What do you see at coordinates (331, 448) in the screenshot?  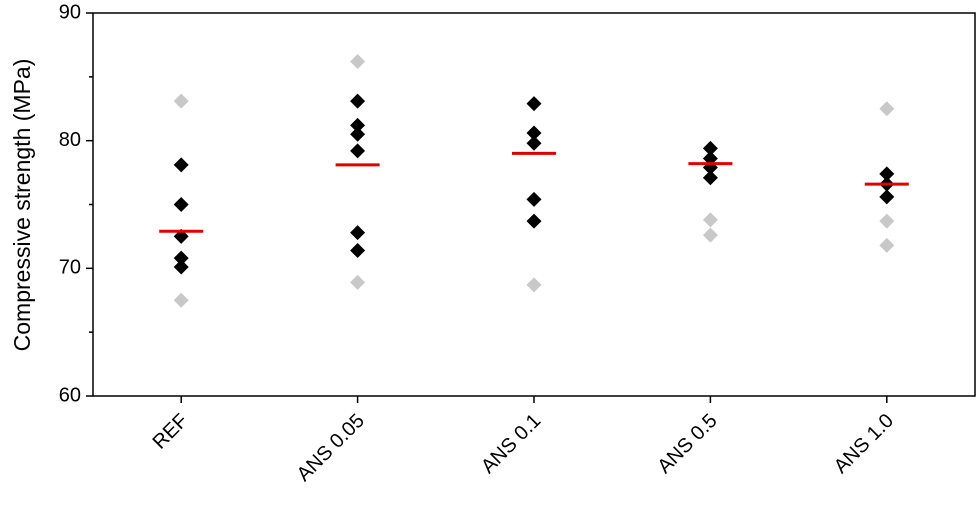 I see `x-tick-label: ANS 0.05` at bounding box center [331, 448].